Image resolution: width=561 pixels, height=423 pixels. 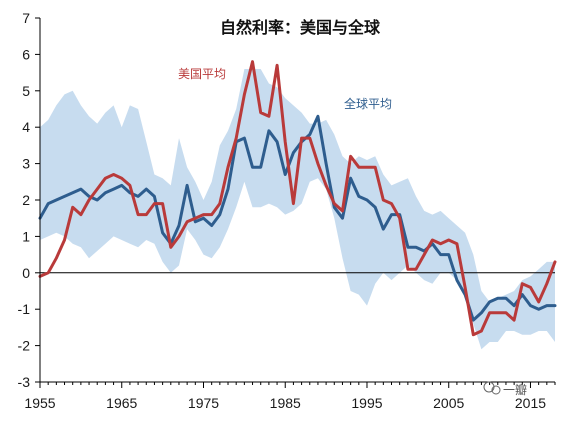 I want to click on x-tick-label: 1985, so click(x=285, y=403).